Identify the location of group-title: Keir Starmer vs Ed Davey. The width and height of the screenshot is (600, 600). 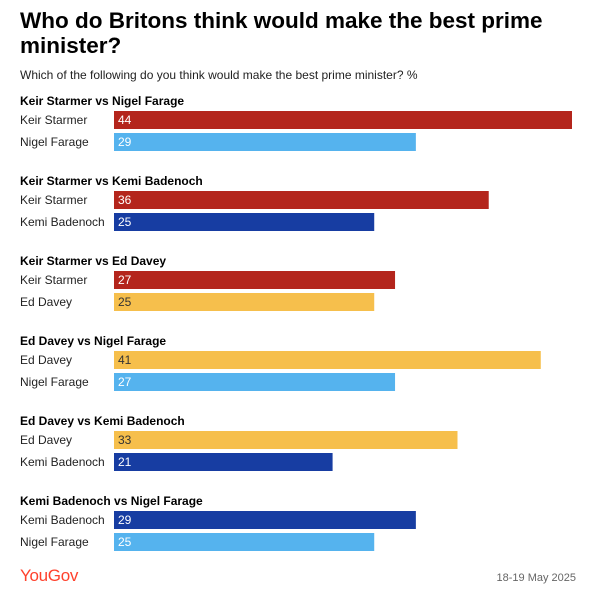
(93, 261).